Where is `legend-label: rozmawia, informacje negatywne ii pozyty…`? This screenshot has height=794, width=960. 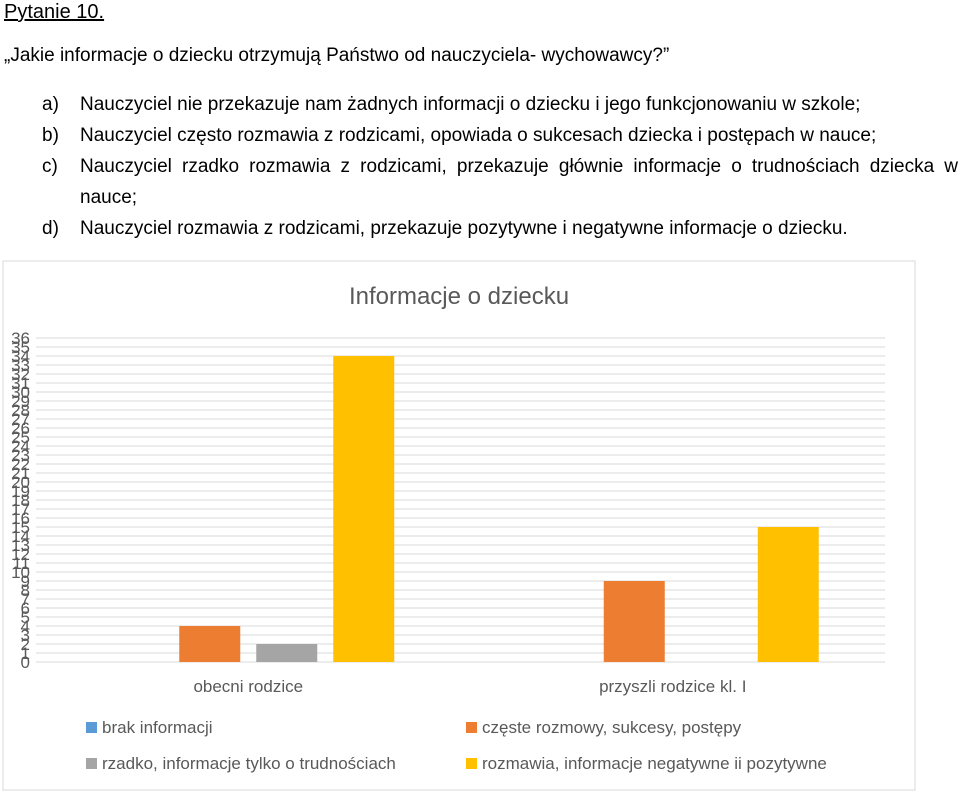 legend-label: rozmawia, informacje negatywne ii pozyty… is located at coordinates (654, 763).